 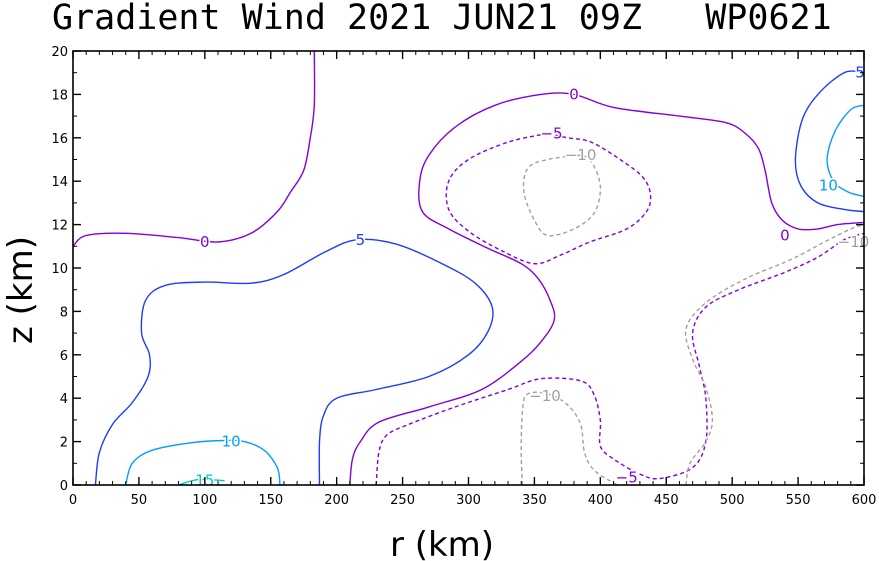 What do you see at coordinates (798, 500) in the screenshot?
I see `x-tick-label: 550` at bounding box center [798, 500].